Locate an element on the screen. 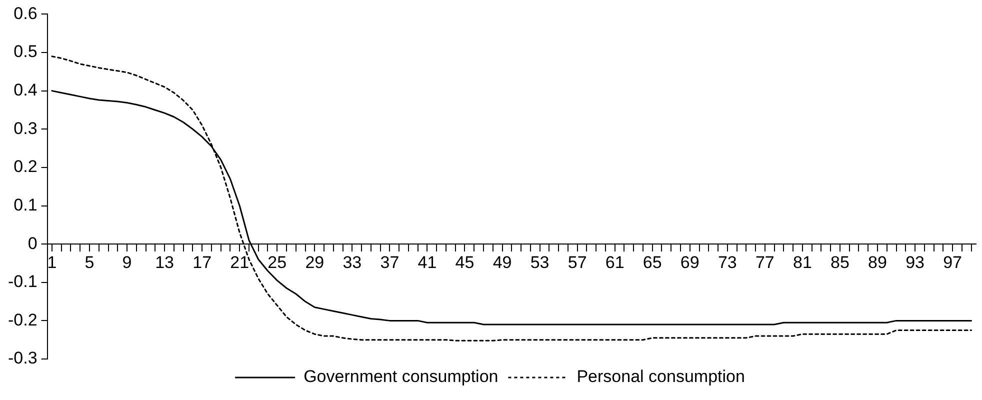 This screenshot has height=400, width=982. y-tick-label: -0.1 is located at coordinates (23, 282).